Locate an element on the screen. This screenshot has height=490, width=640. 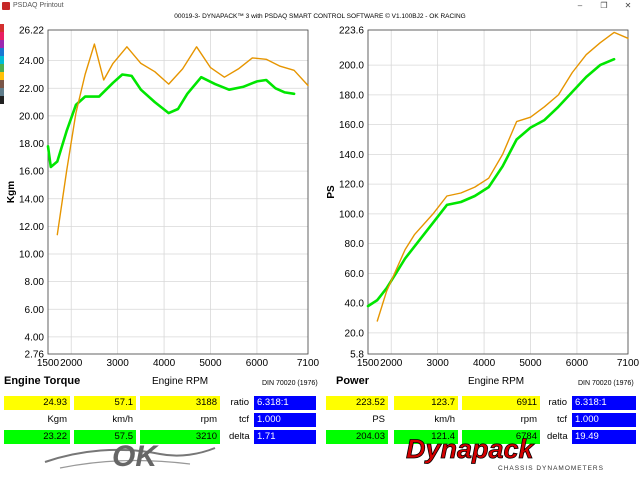
torque-ytick-label: 18.00 is located at coordinates (31, 144).